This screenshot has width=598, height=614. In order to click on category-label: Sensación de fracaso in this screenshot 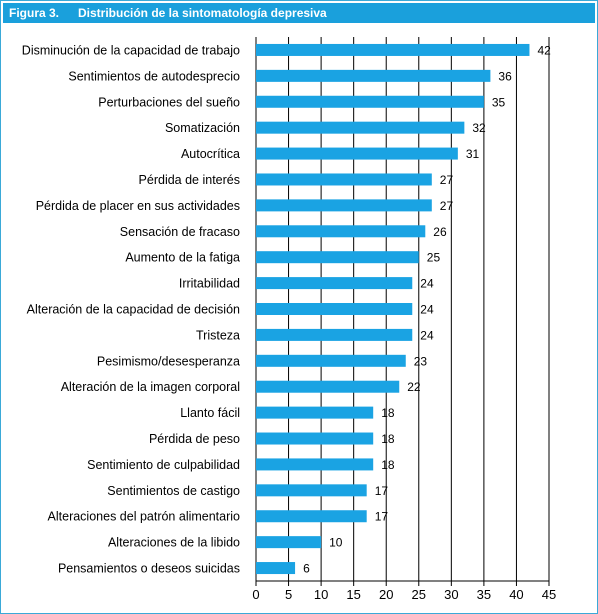, I will do `click(180, 232)`.